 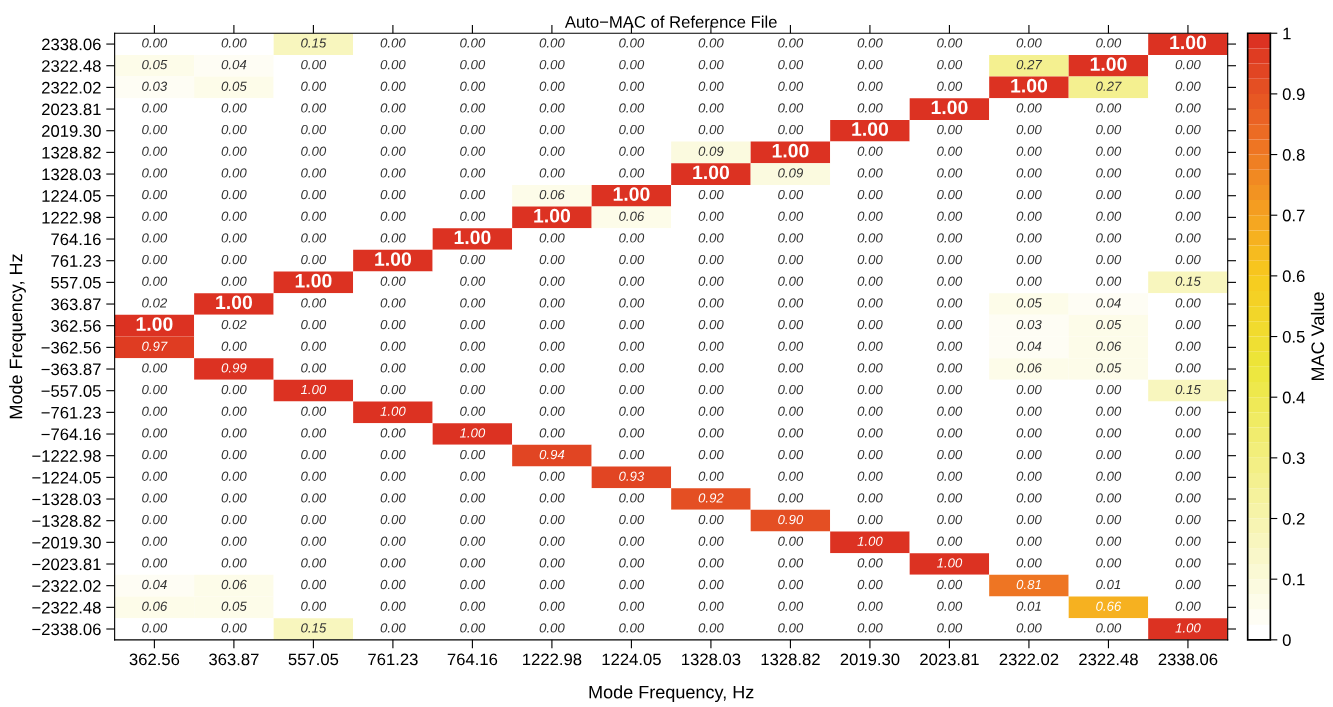 I want to click on x-tick-label: 362.56, so click(x=154, y=659).